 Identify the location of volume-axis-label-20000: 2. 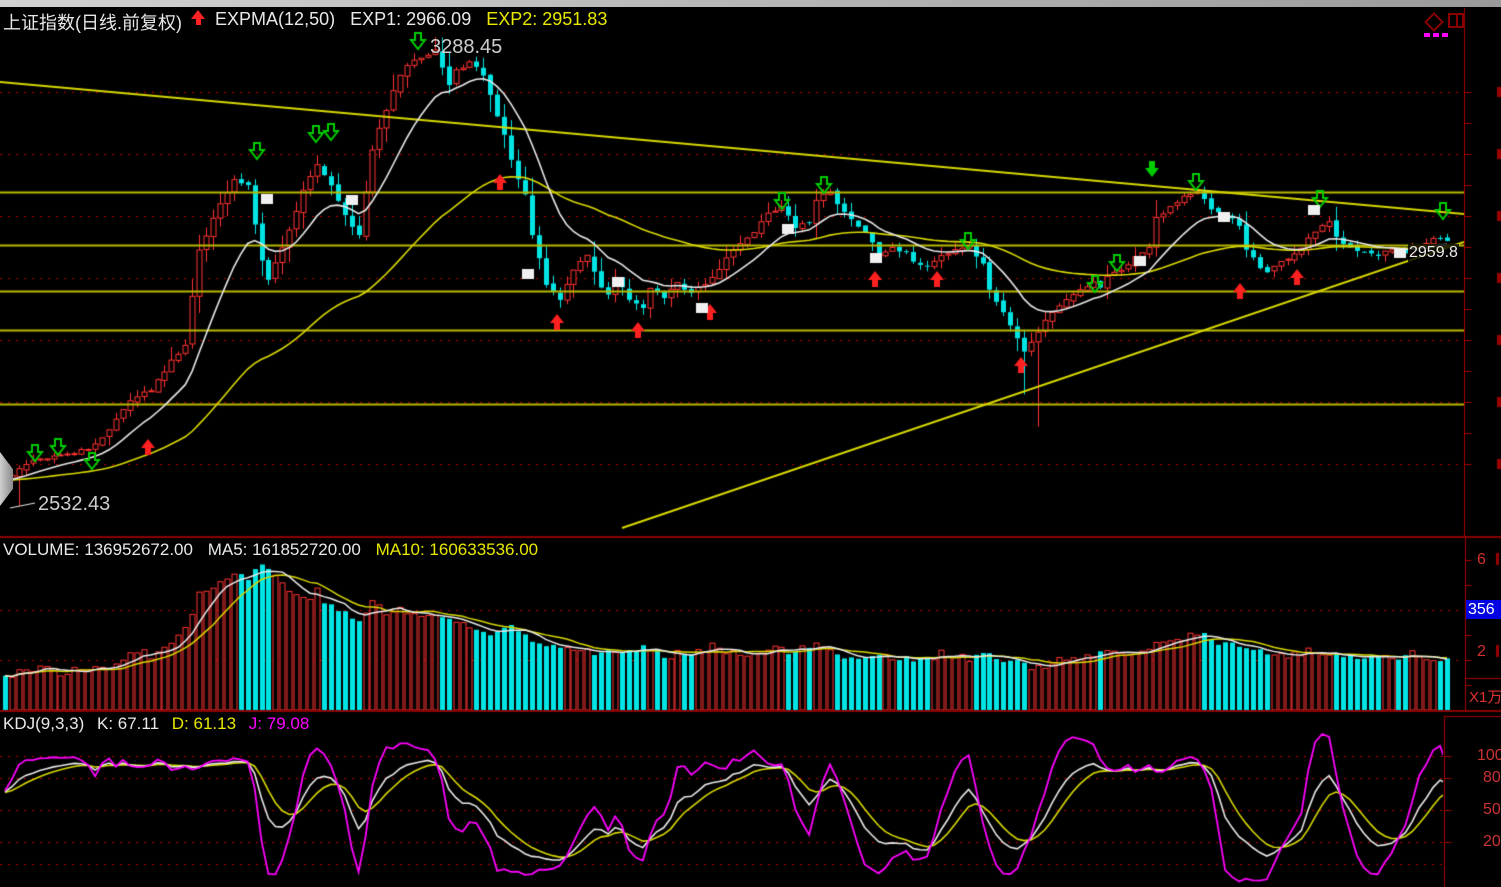
(1481, 651).